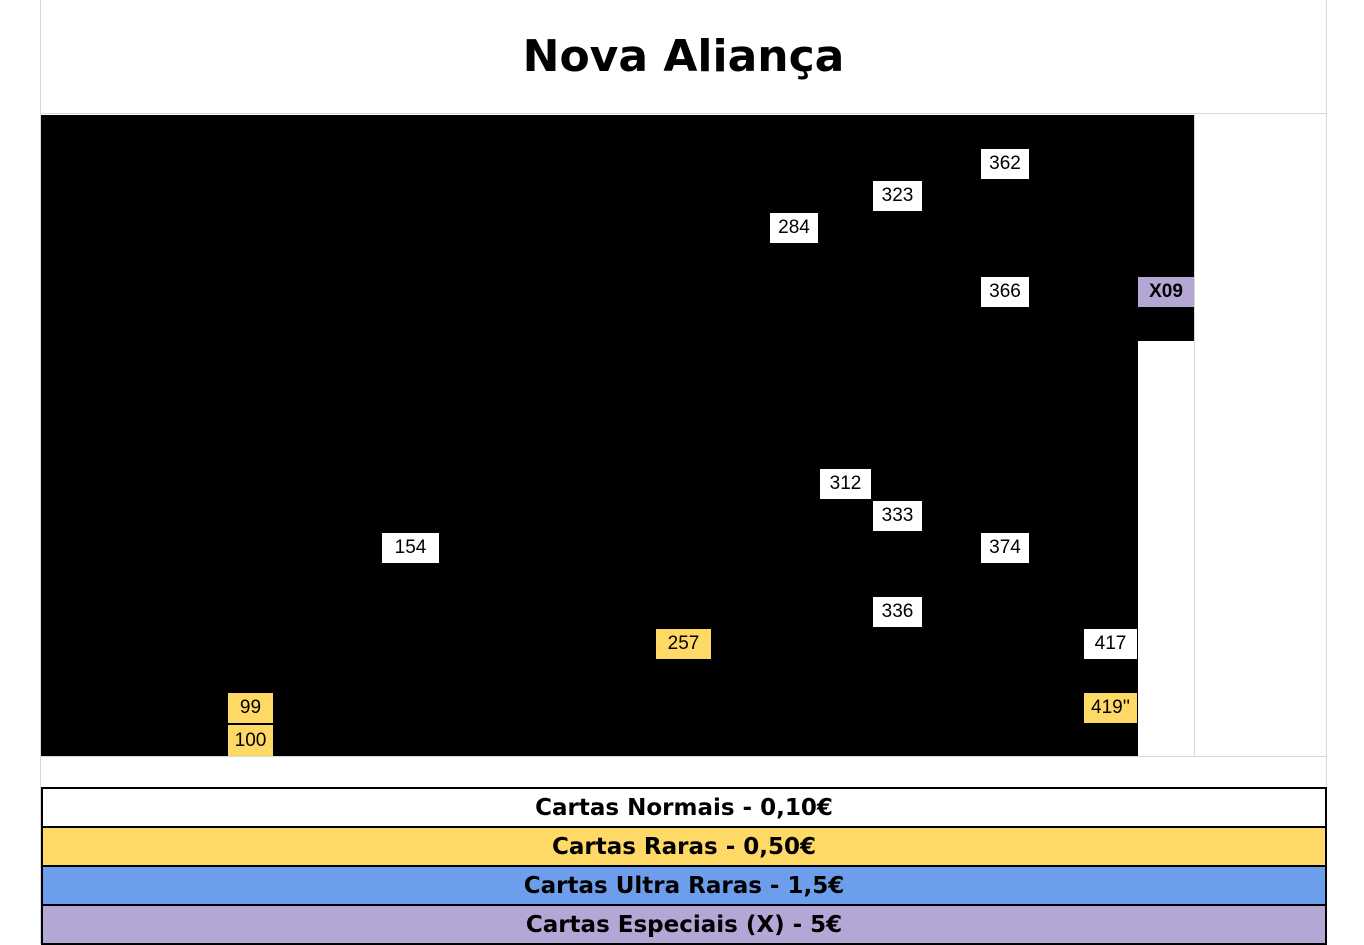  Describe the element at coordinates (250, 708) in the screenshot. I see `card-cell-99: 99` at that location.